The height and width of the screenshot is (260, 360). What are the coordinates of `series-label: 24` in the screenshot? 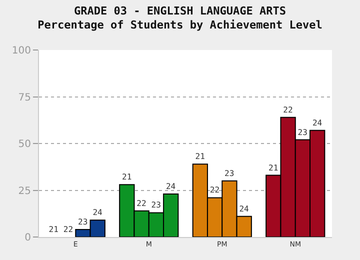 It's located at (97, 213).